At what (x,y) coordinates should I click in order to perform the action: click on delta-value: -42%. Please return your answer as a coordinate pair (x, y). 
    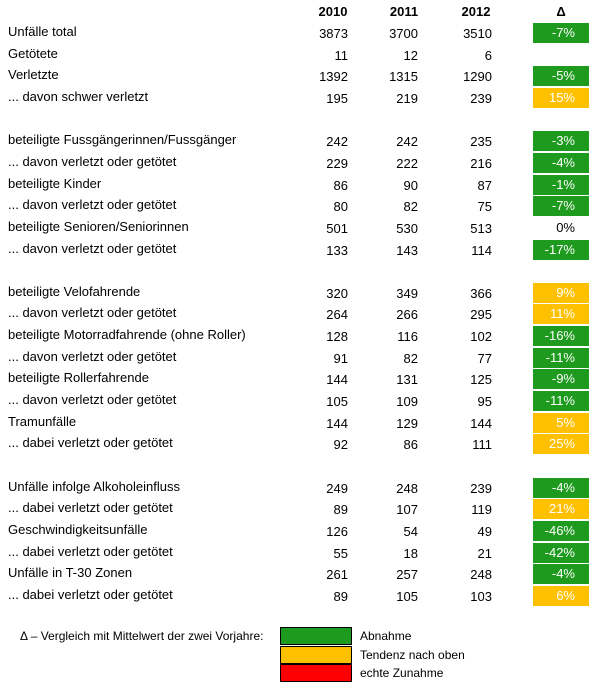
    Looking at the image, I should click on (559, 552).